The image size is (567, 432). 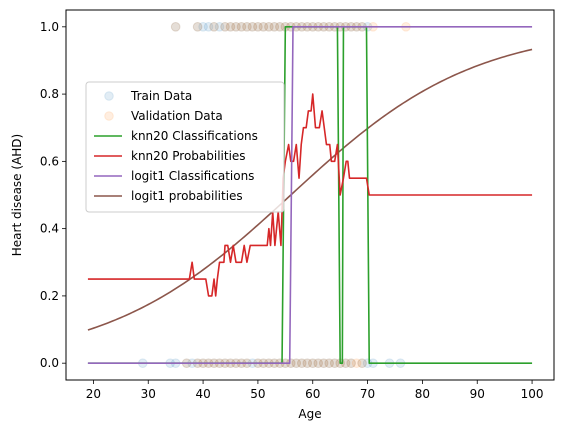 I want to click on legend-label: knn20 Classifications, so click(x=194, y=136).